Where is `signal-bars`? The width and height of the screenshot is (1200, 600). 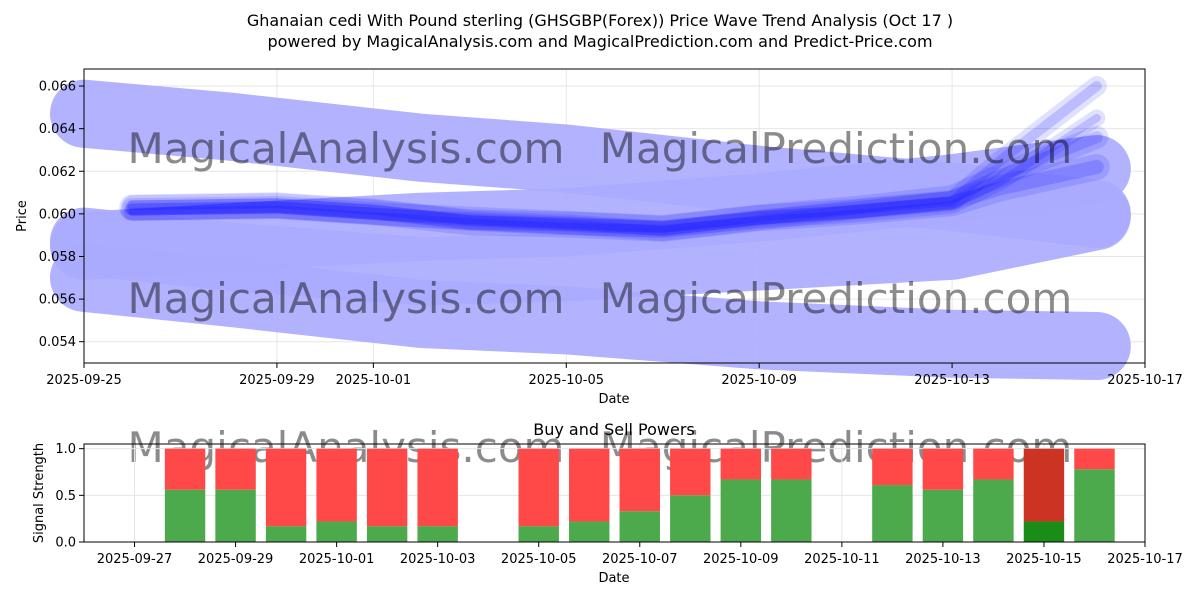
signal-bars is located at coordinates (639, 495).